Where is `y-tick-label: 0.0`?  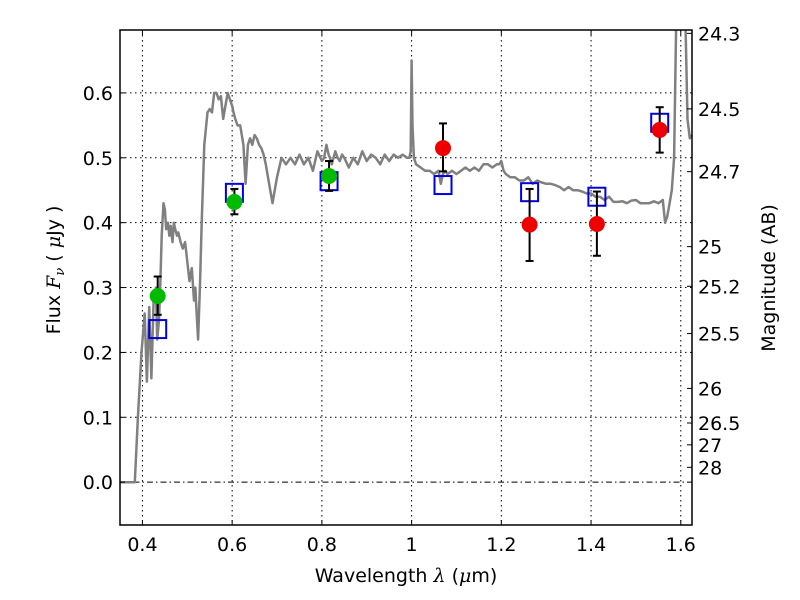 y-tick-label: 0.0 is located at coordinates (98, 483).